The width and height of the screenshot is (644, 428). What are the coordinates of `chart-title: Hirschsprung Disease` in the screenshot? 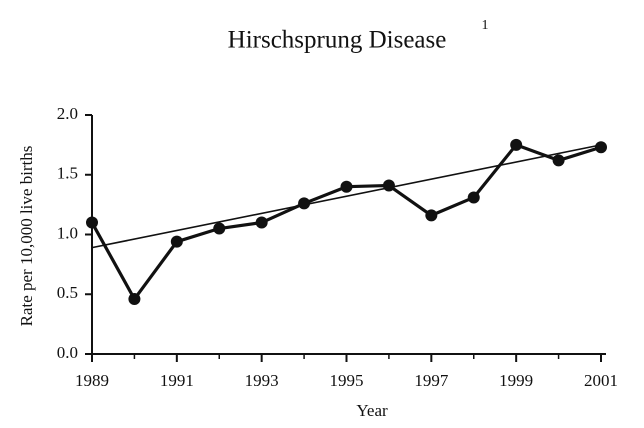 It's located at (337, 40).